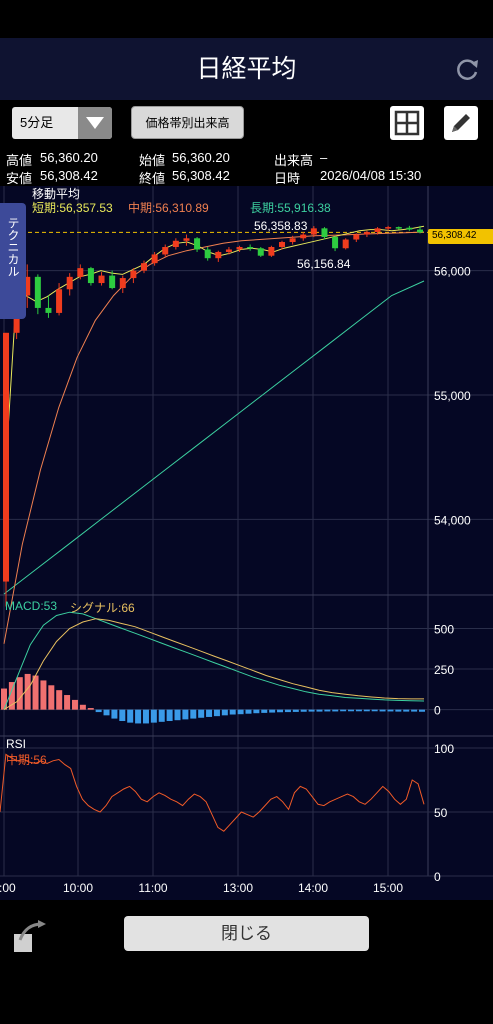  Describe the element at coordinates (452, 396) in the screenshot. I see `main-y-tick: 55,000` at that location.